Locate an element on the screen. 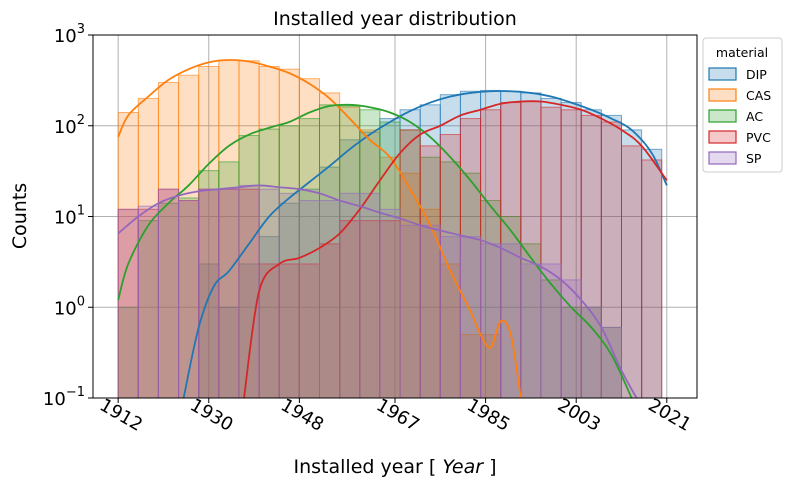 The height and width of the screenshot is (490, 789). legend-title: material is located at coordinates (742, 52).